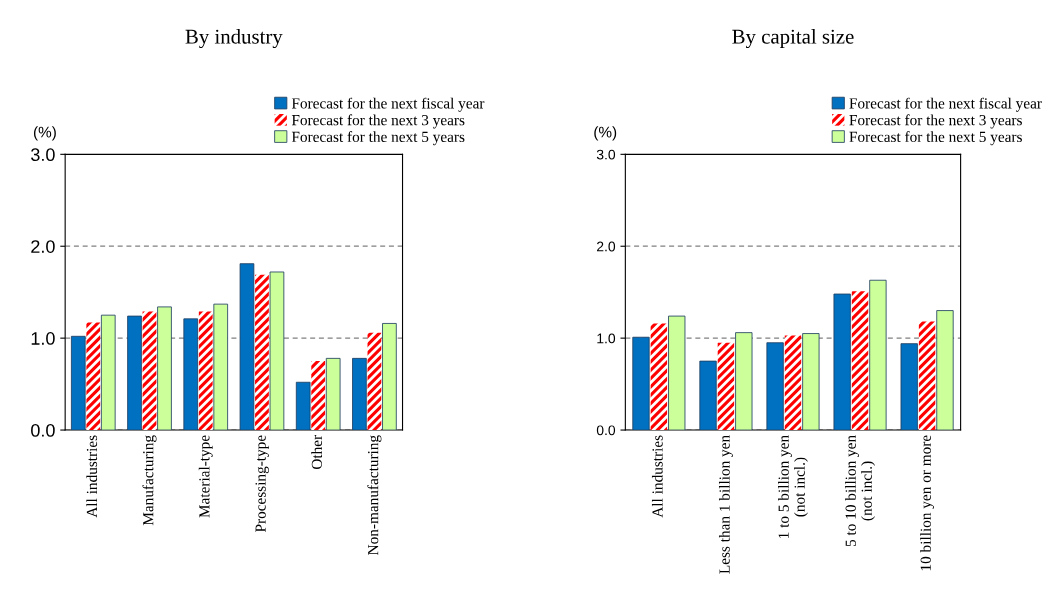 The height and width of the screenshot is (610, 1051). I want to click on x-tick-label: Less than 1 billion yen, so click(725, 504).